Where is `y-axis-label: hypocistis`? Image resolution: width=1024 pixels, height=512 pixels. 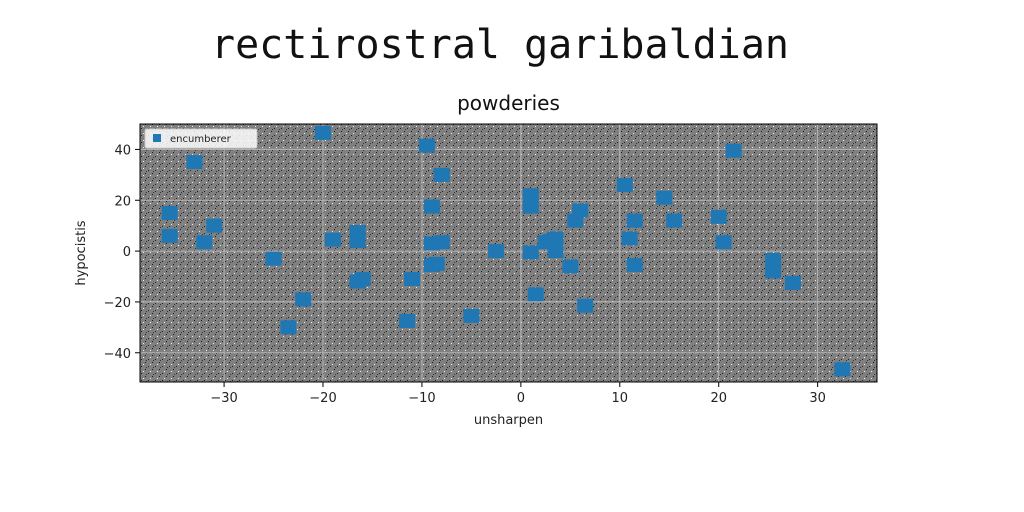 y-axis-label: hypocistis is located at coordinates (81, 252).